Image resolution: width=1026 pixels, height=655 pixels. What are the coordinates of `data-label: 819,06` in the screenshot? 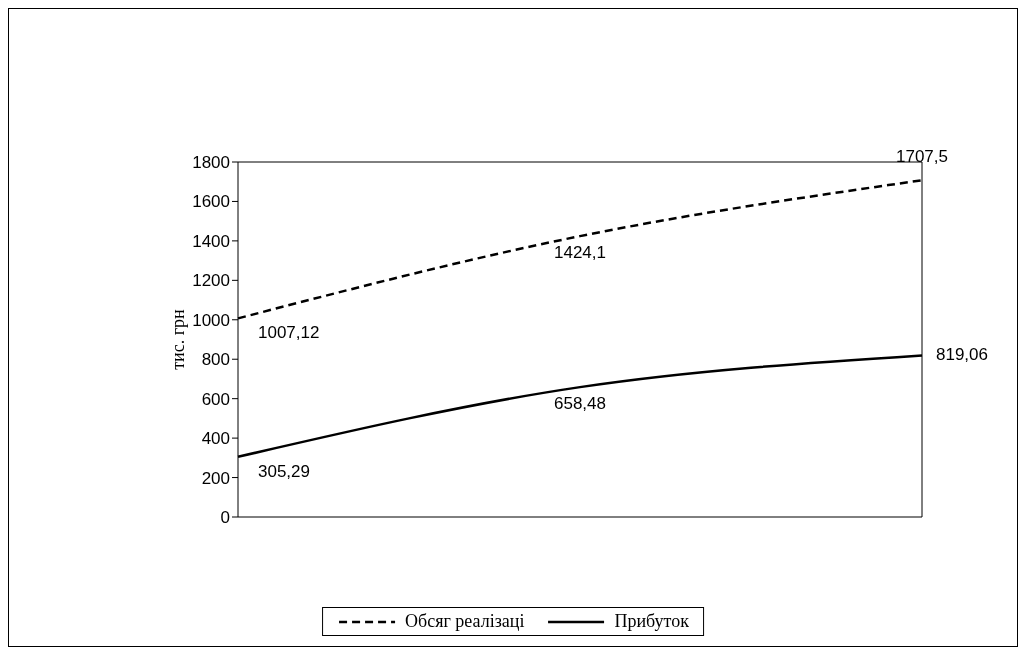 It's located at (962, 355).